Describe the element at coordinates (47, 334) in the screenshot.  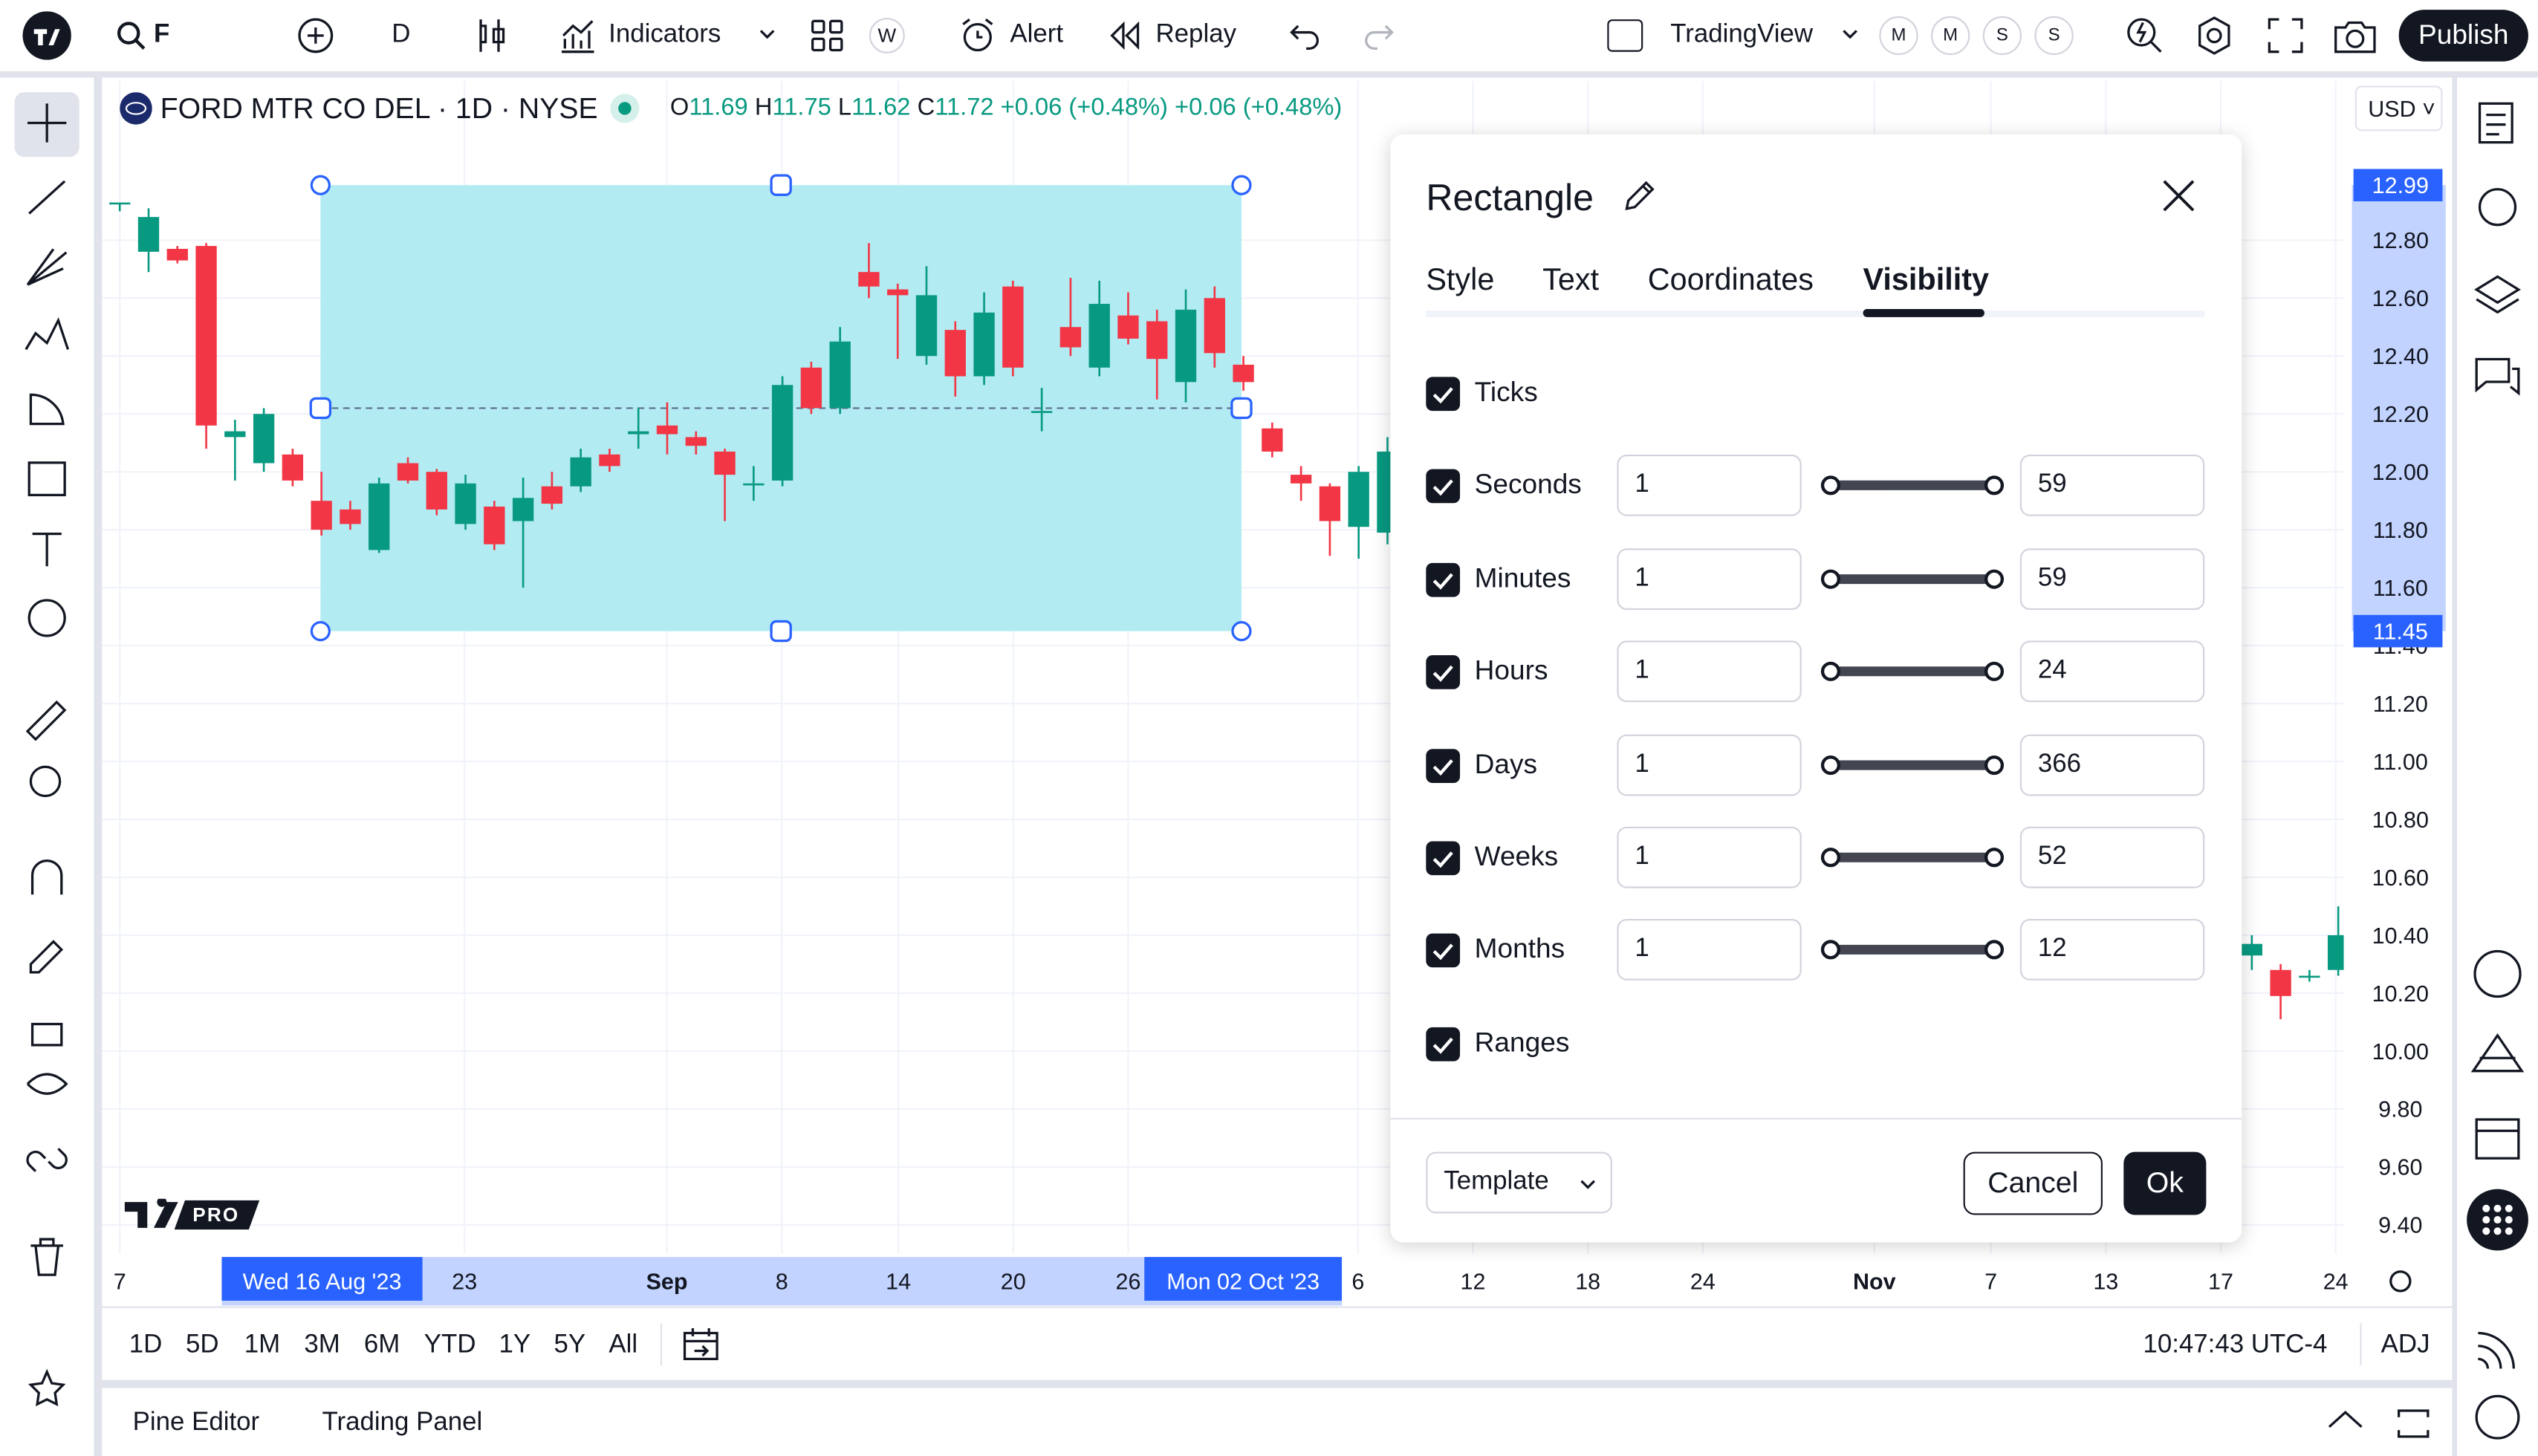
I see `pattern-tool` at that location.